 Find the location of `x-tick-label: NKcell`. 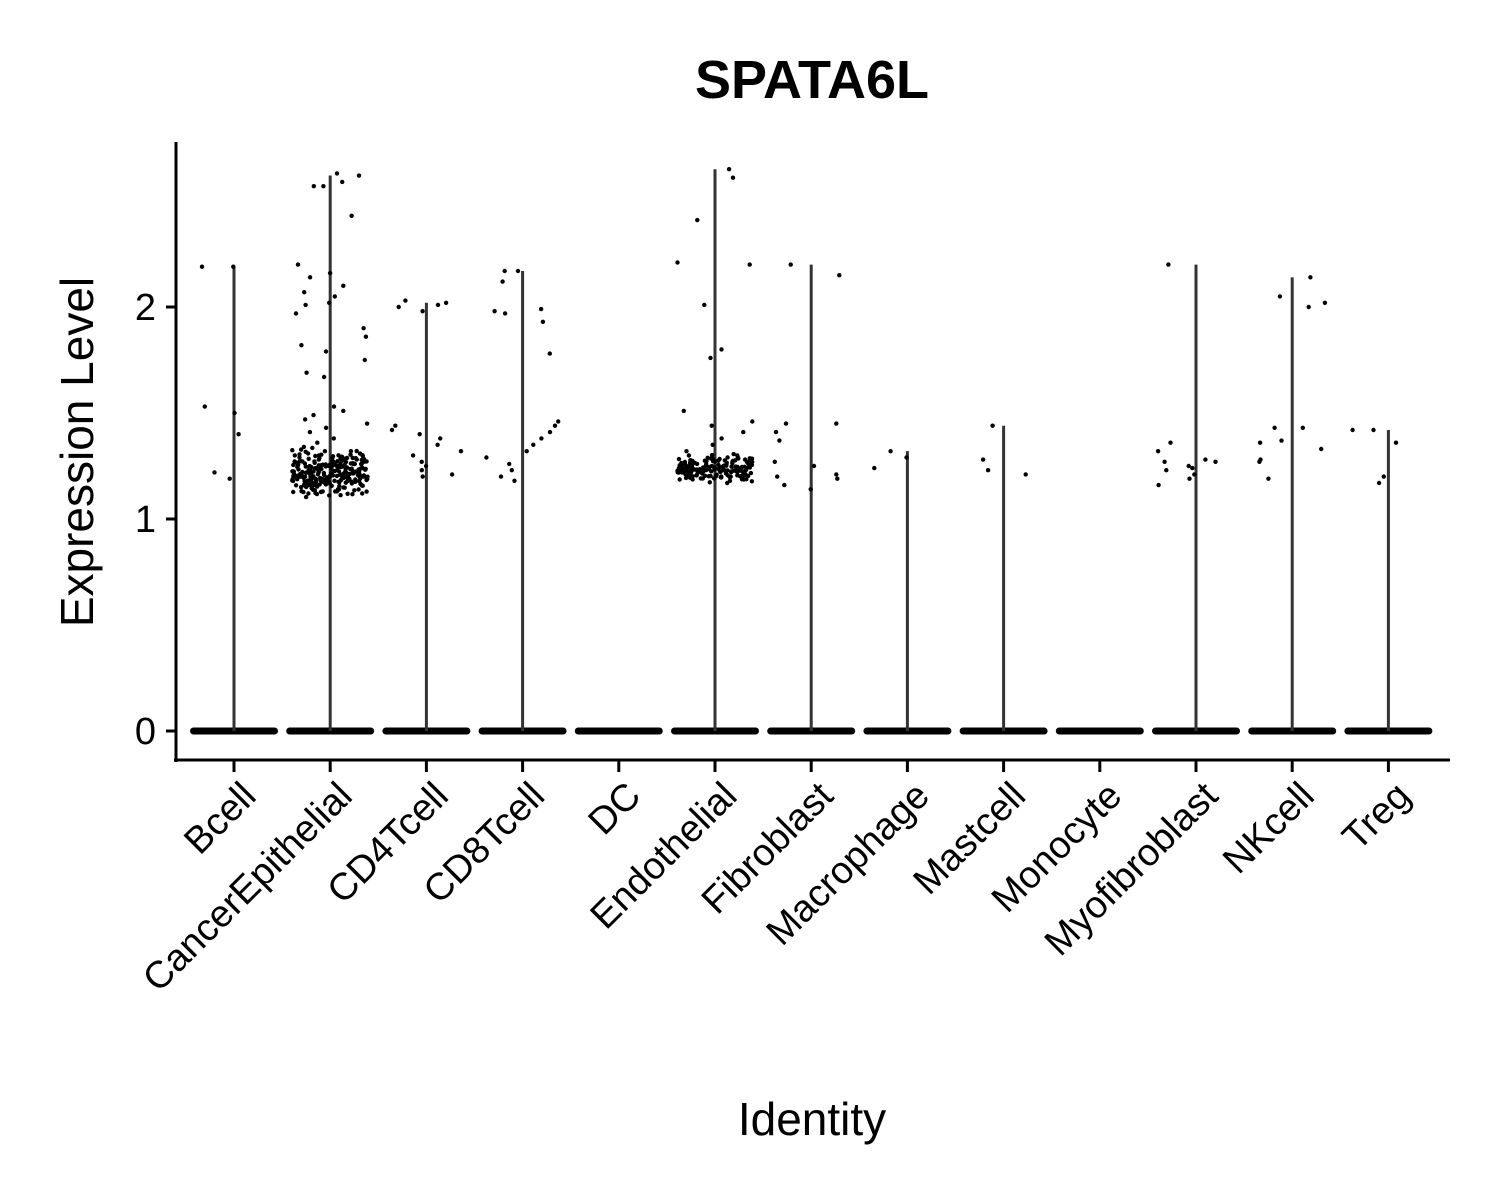

x-tick-label: NKcell is located at coordinates (1268, 828).